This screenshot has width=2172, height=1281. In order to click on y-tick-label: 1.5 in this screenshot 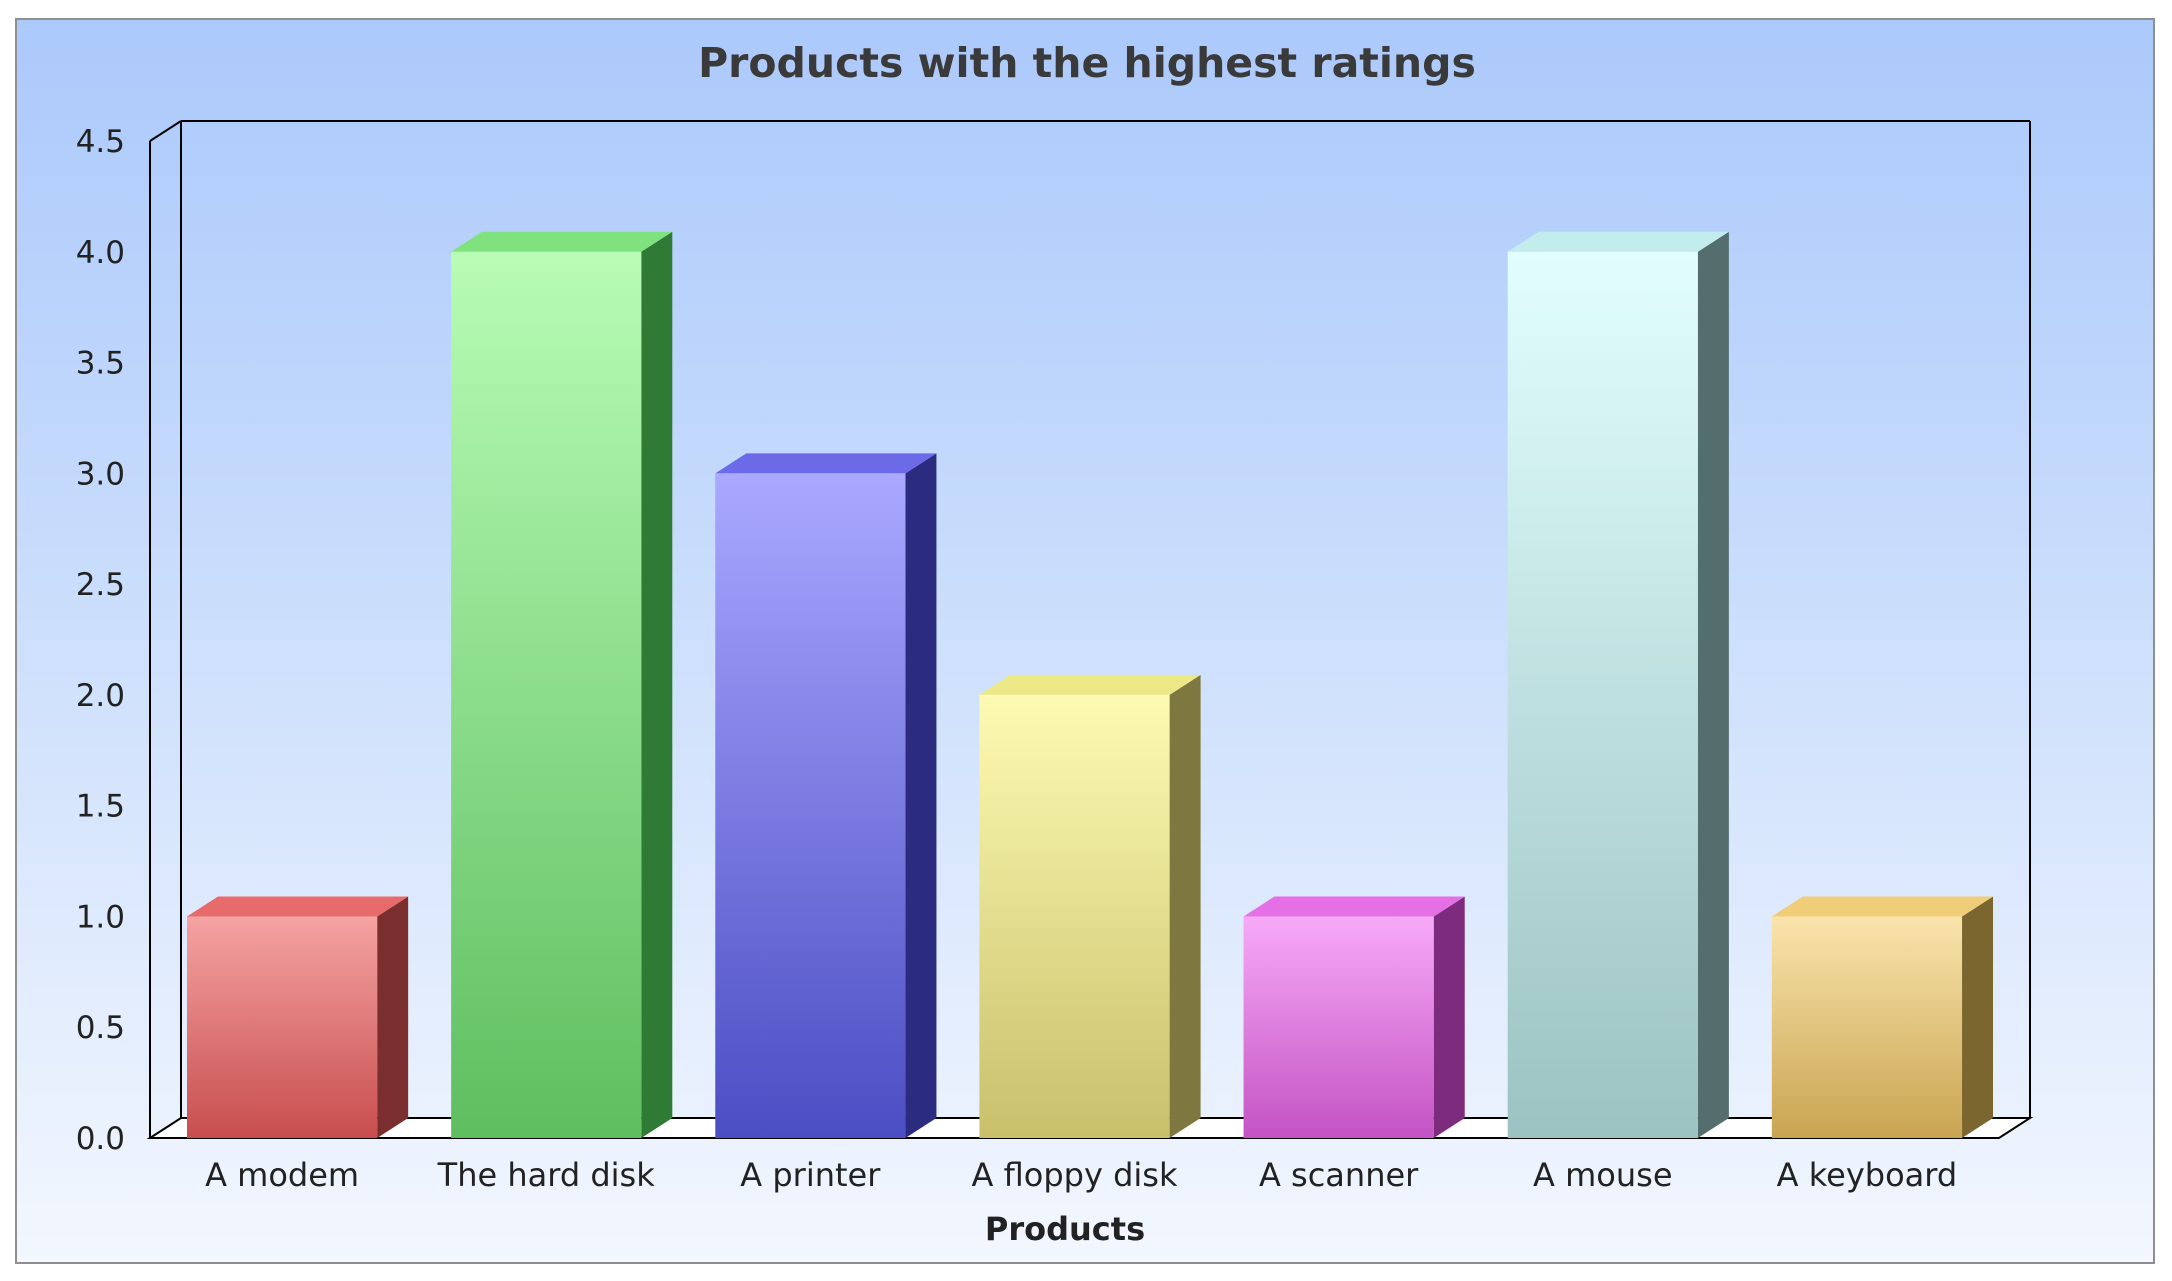, I will do `click(100, 807)`.